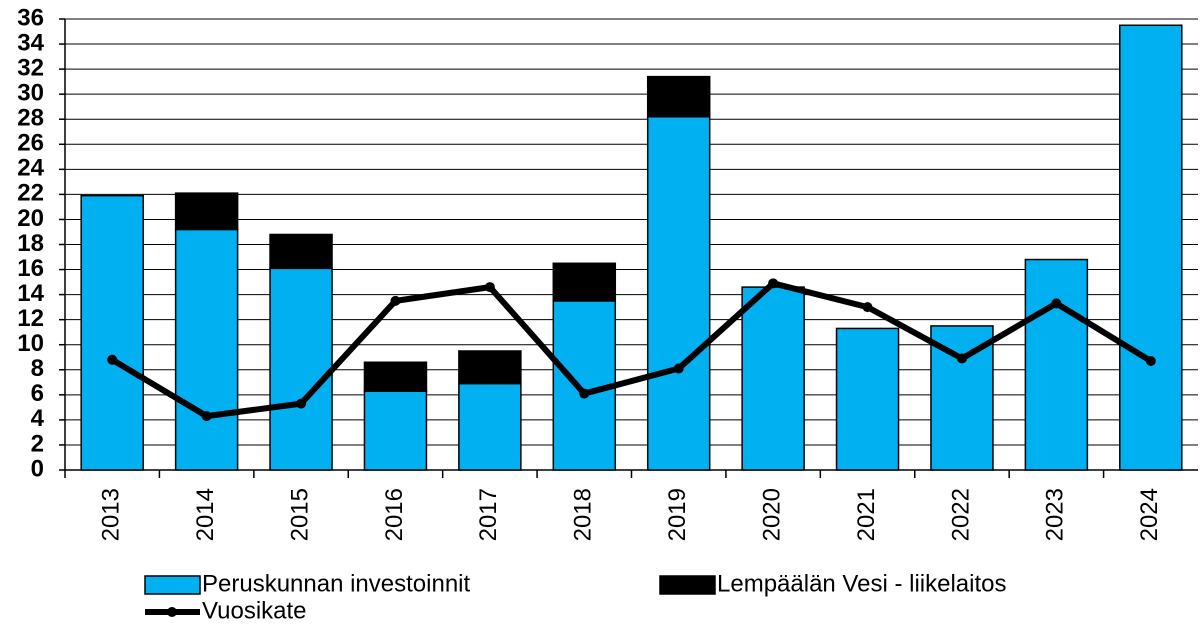  What do you see at coordinates (37, 393) in the screenshot?
I see `y-tick-label: 6` at bounding box center [37, 393].